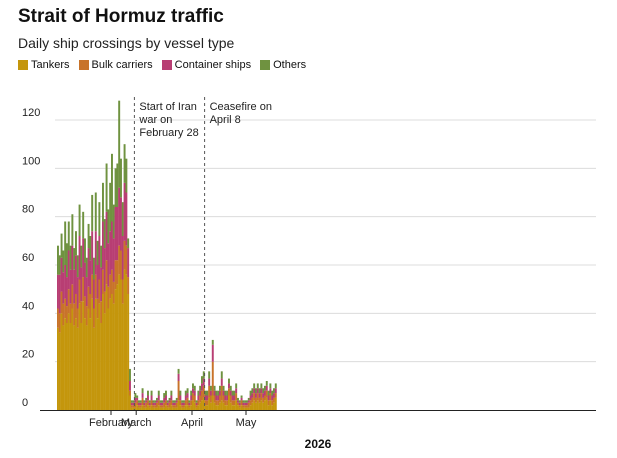 This screenshot has height=458, width=617. Describe the element at coordinates (111, 423) in the screenshot. I see `x-tick-label: February` at that location.